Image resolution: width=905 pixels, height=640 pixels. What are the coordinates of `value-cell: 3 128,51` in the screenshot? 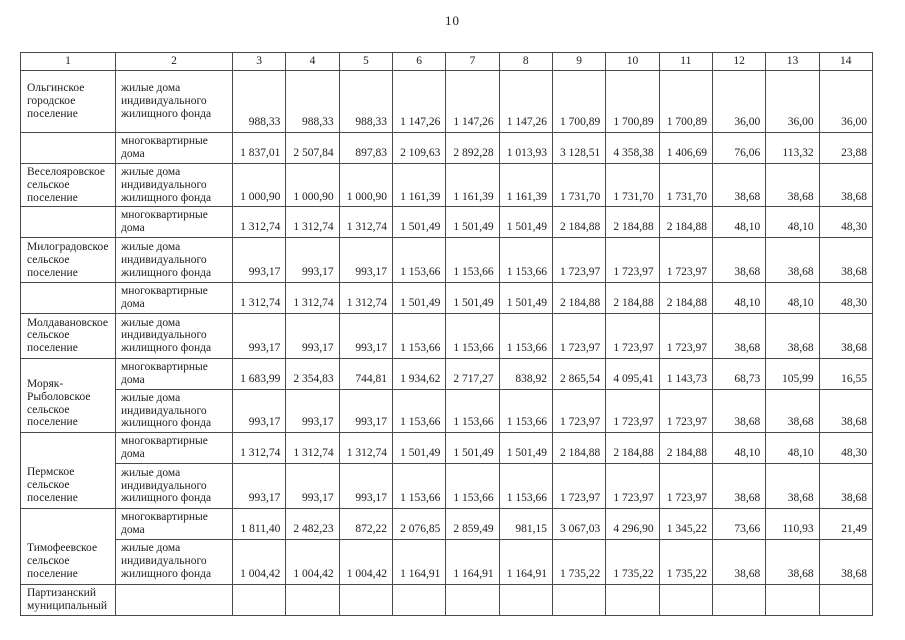 It's located at (579, 148).